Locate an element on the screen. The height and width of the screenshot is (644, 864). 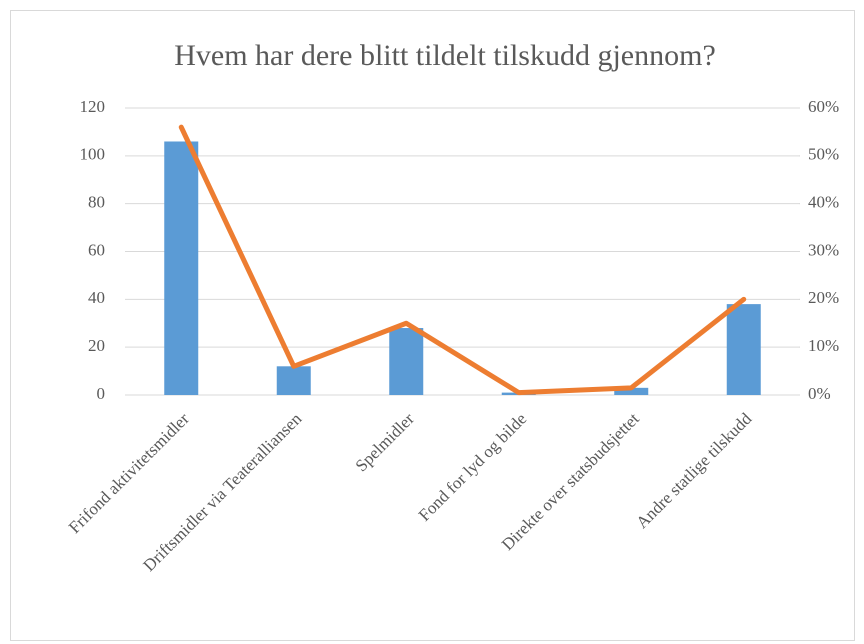
y-tick-label: 60 is located at coordinates (96, 249).